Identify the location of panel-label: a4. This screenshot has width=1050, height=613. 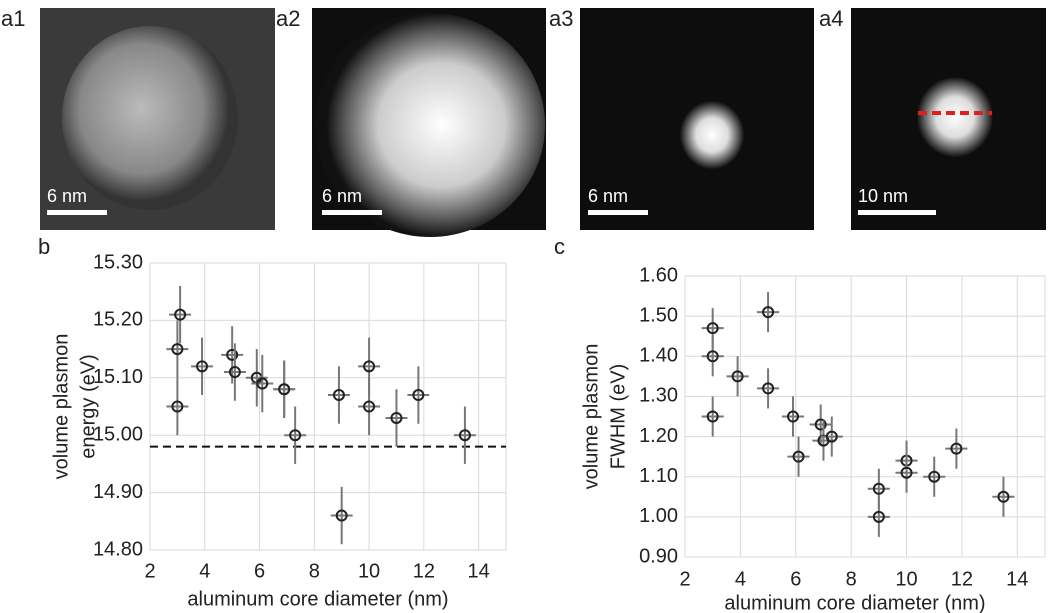
(831, 18).